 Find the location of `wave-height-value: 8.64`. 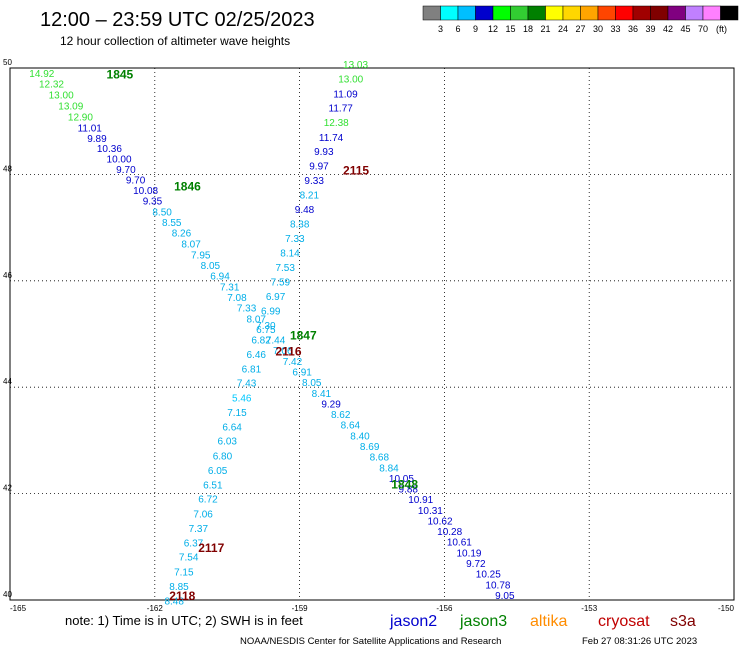

wave-height-value: 8.64 is located at coordinates (351, 426).